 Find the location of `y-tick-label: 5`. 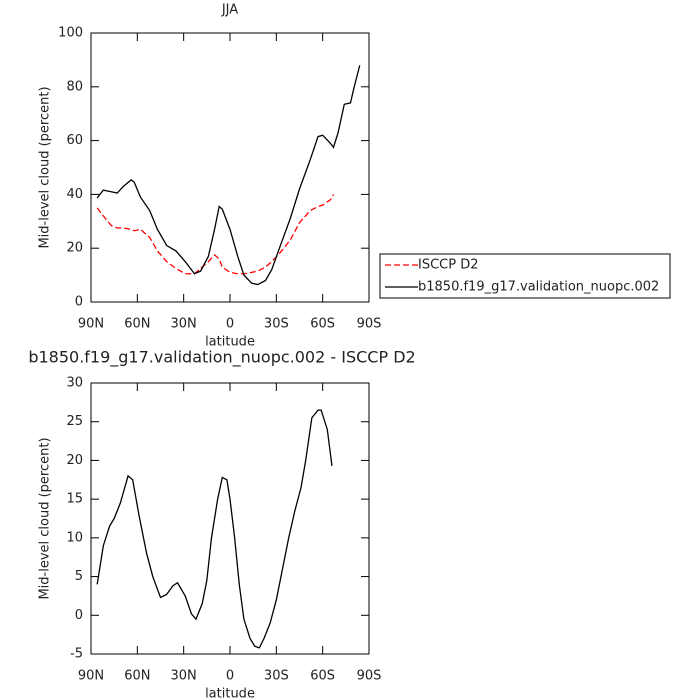

y-tick-label: 5 is located at coordinates (79, 576).